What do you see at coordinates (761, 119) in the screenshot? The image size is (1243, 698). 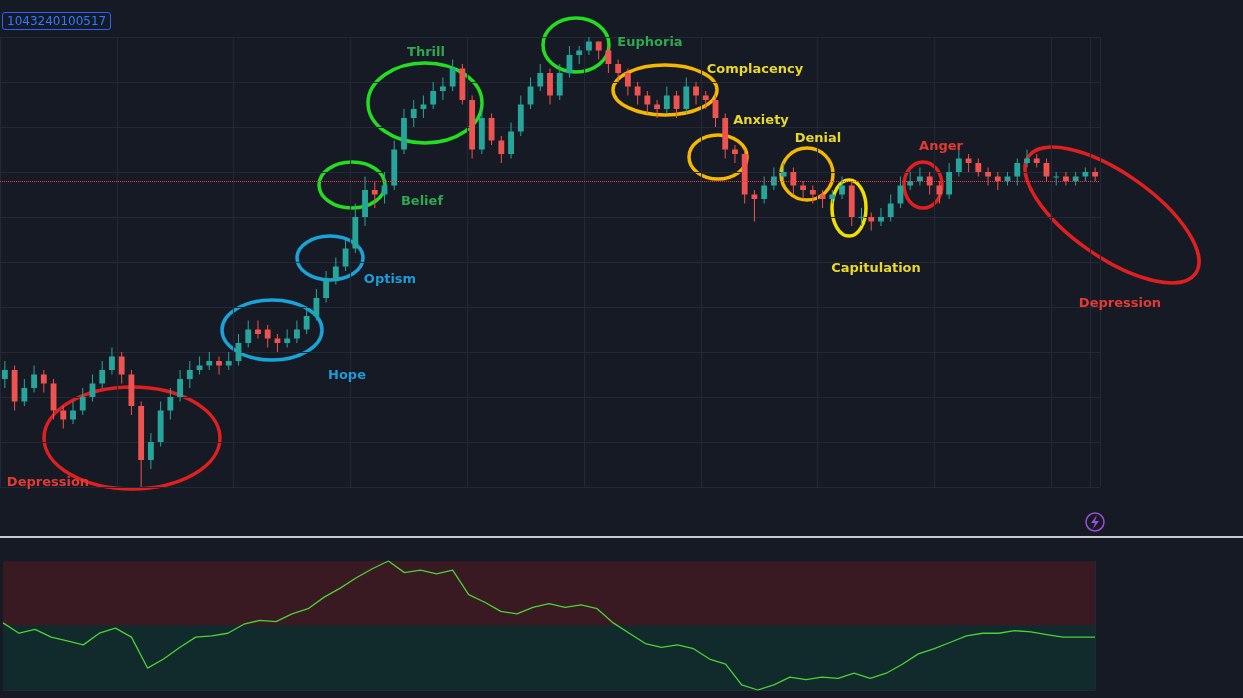 I see `annotation: Anxiety` at bounding box center [761, 119].